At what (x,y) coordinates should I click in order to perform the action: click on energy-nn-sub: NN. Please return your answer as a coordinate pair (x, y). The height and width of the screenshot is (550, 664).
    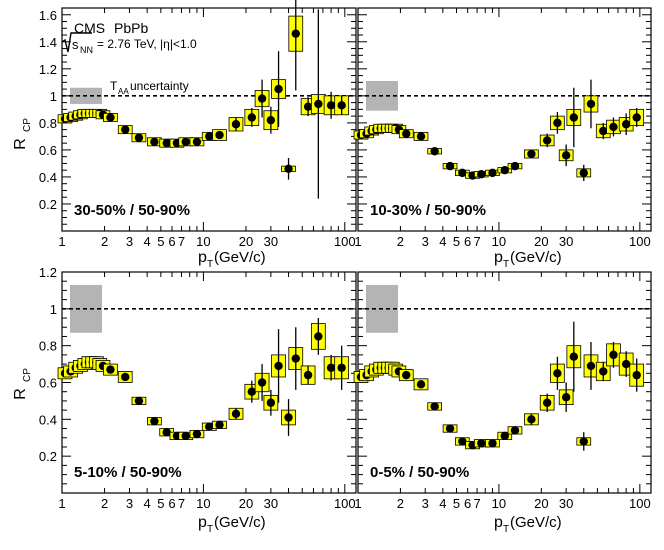
    Looking at the image, I should click on (86, 50).